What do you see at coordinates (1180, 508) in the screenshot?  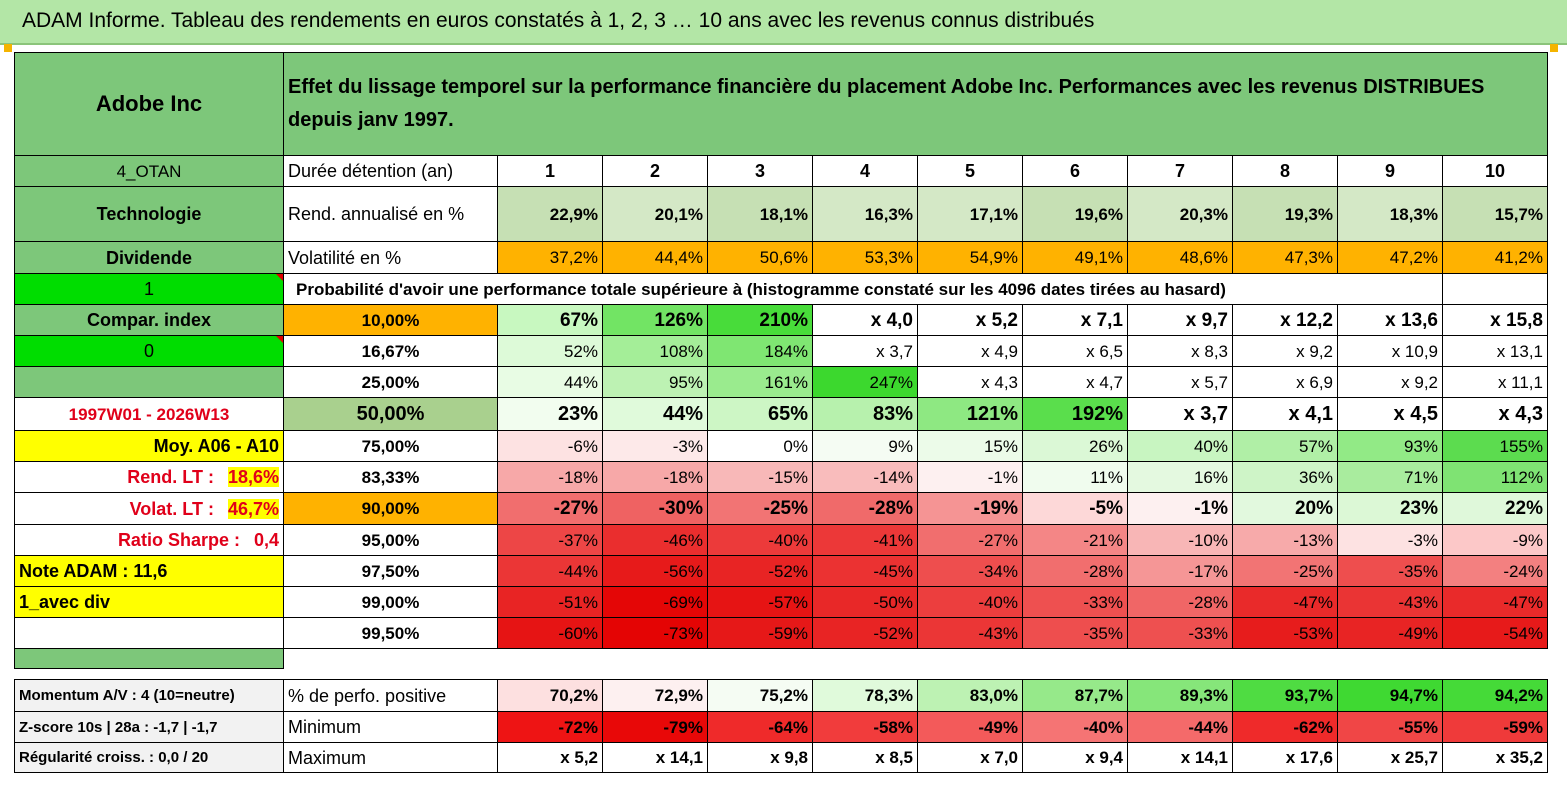 I see `prob-value: -1%` at bounding box center [1180, 508].